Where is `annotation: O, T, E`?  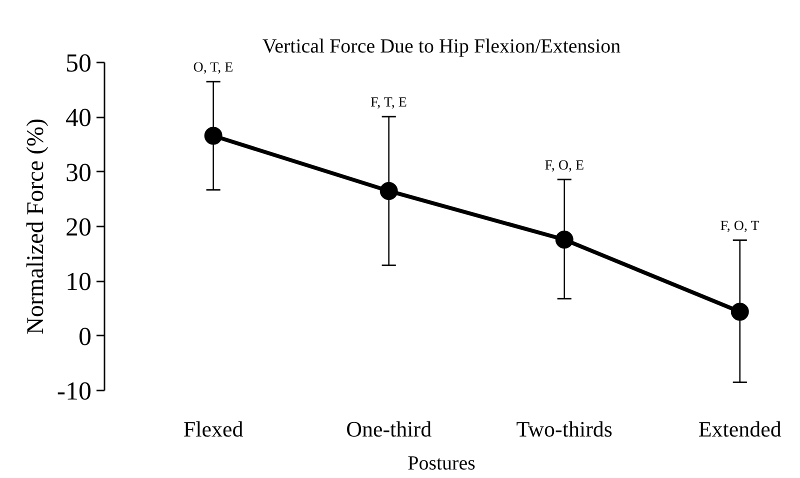
annotation: O, T, E is located at coordinates (213, 68).